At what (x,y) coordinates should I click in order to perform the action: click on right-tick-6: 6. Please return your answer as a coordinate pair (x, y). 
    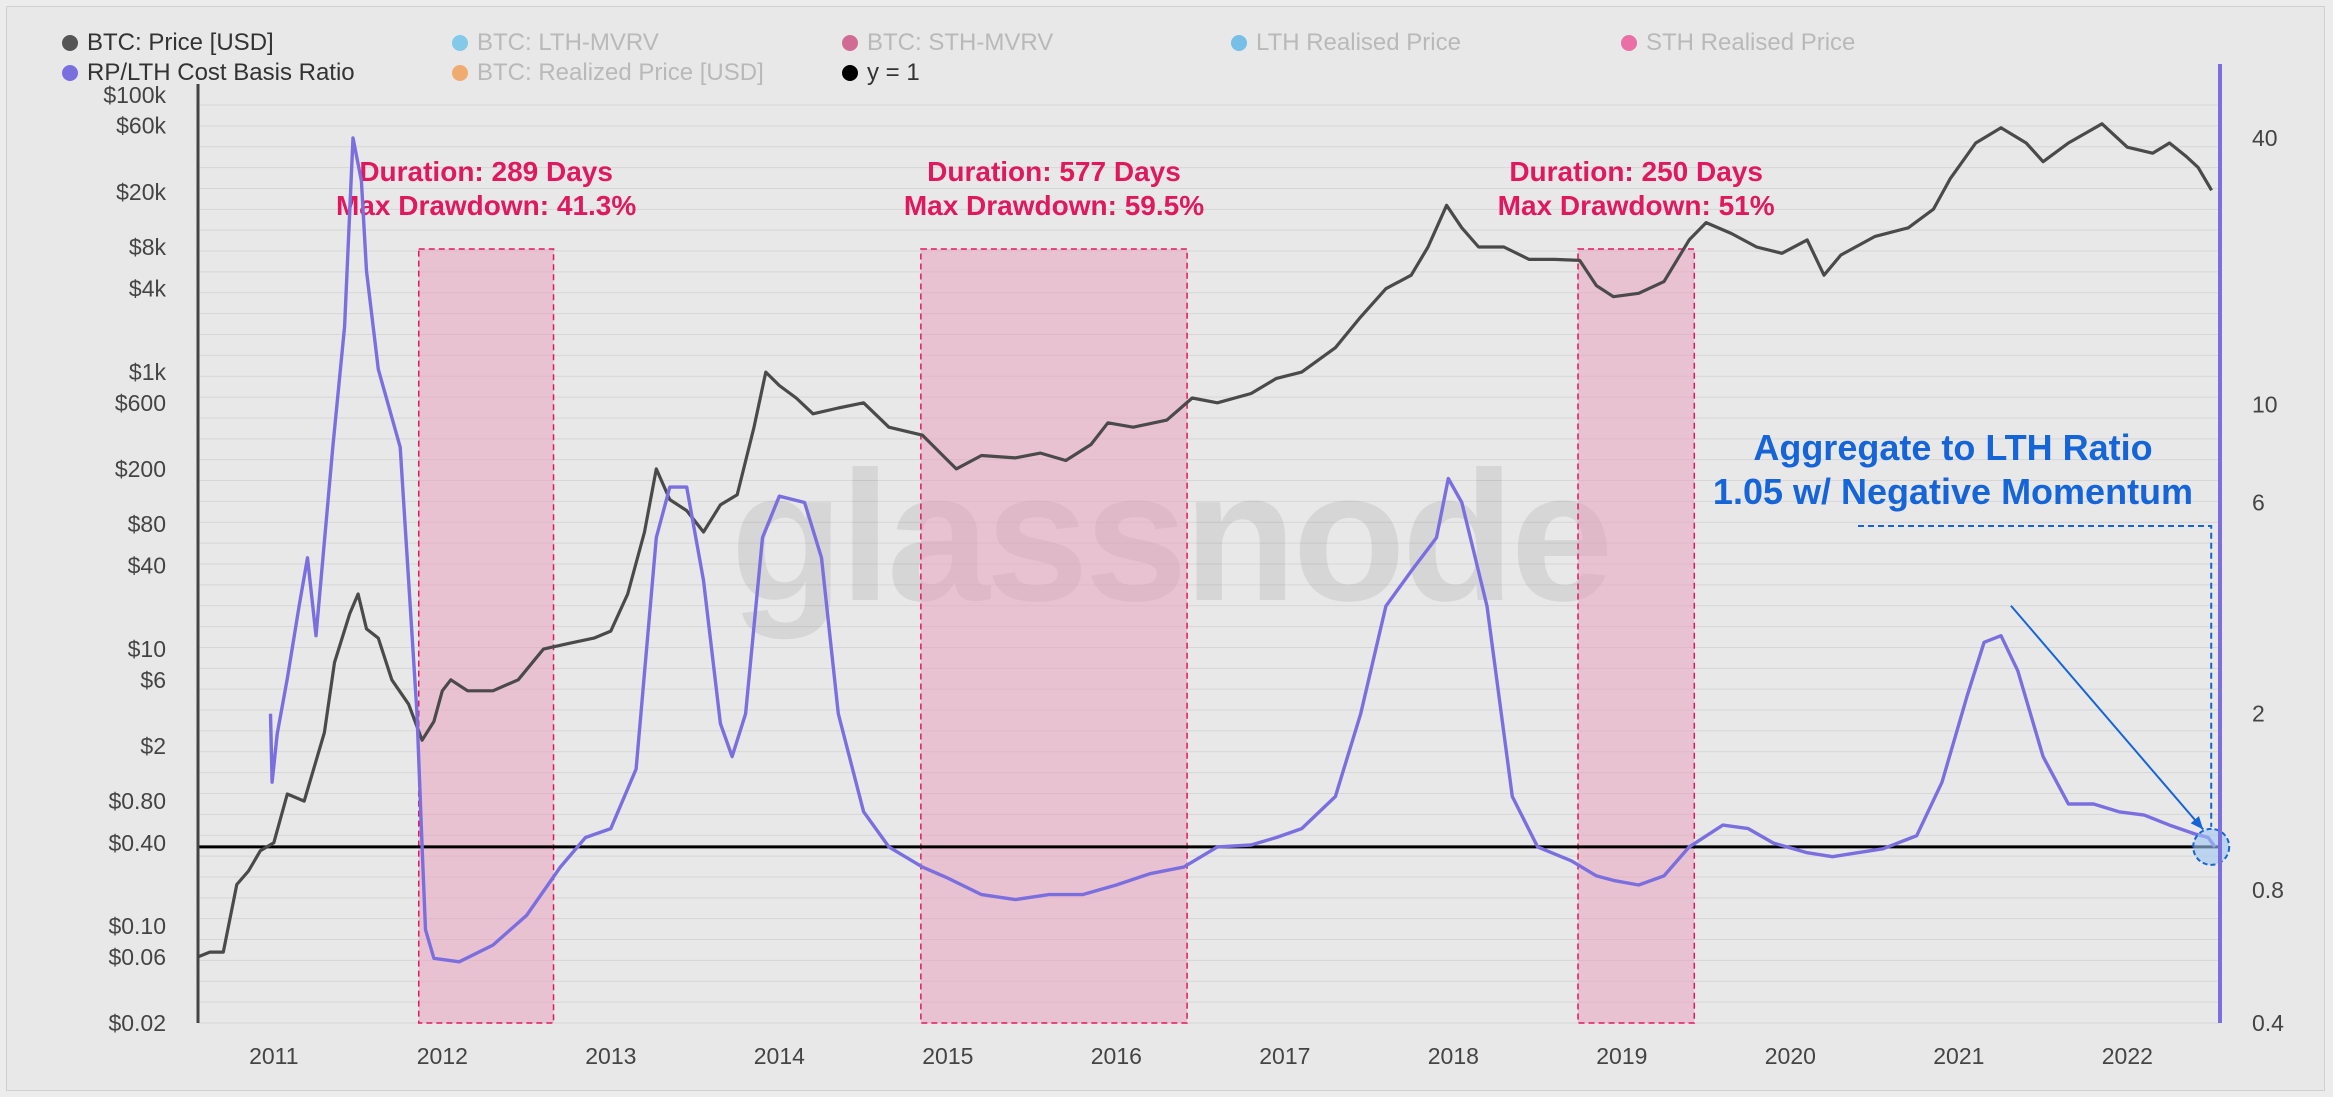
    Looking at the image, I should click on (2258, 503).